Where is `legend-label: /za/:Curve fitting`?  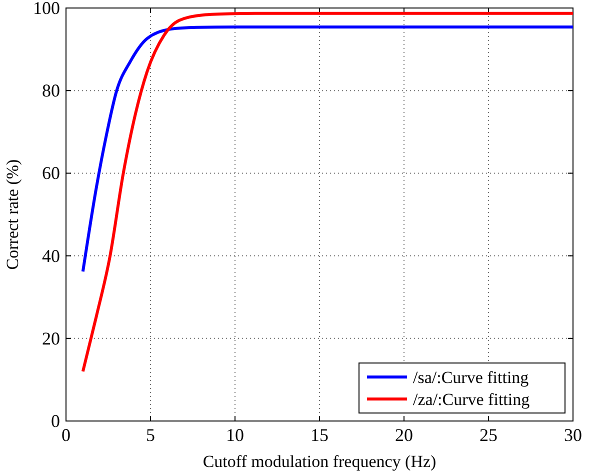 legend-label: /za/:Curve fitting is located at coordinates (471, 399).